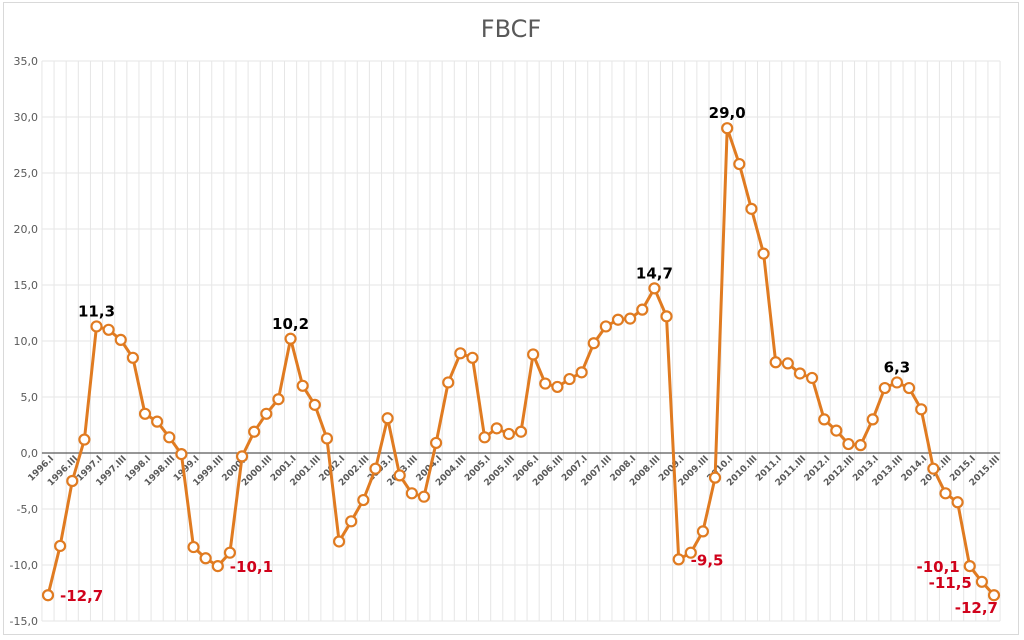  Describe the element at coordinates (290, 324) in the screenshot. I see `data-label: 10,2` at that location.